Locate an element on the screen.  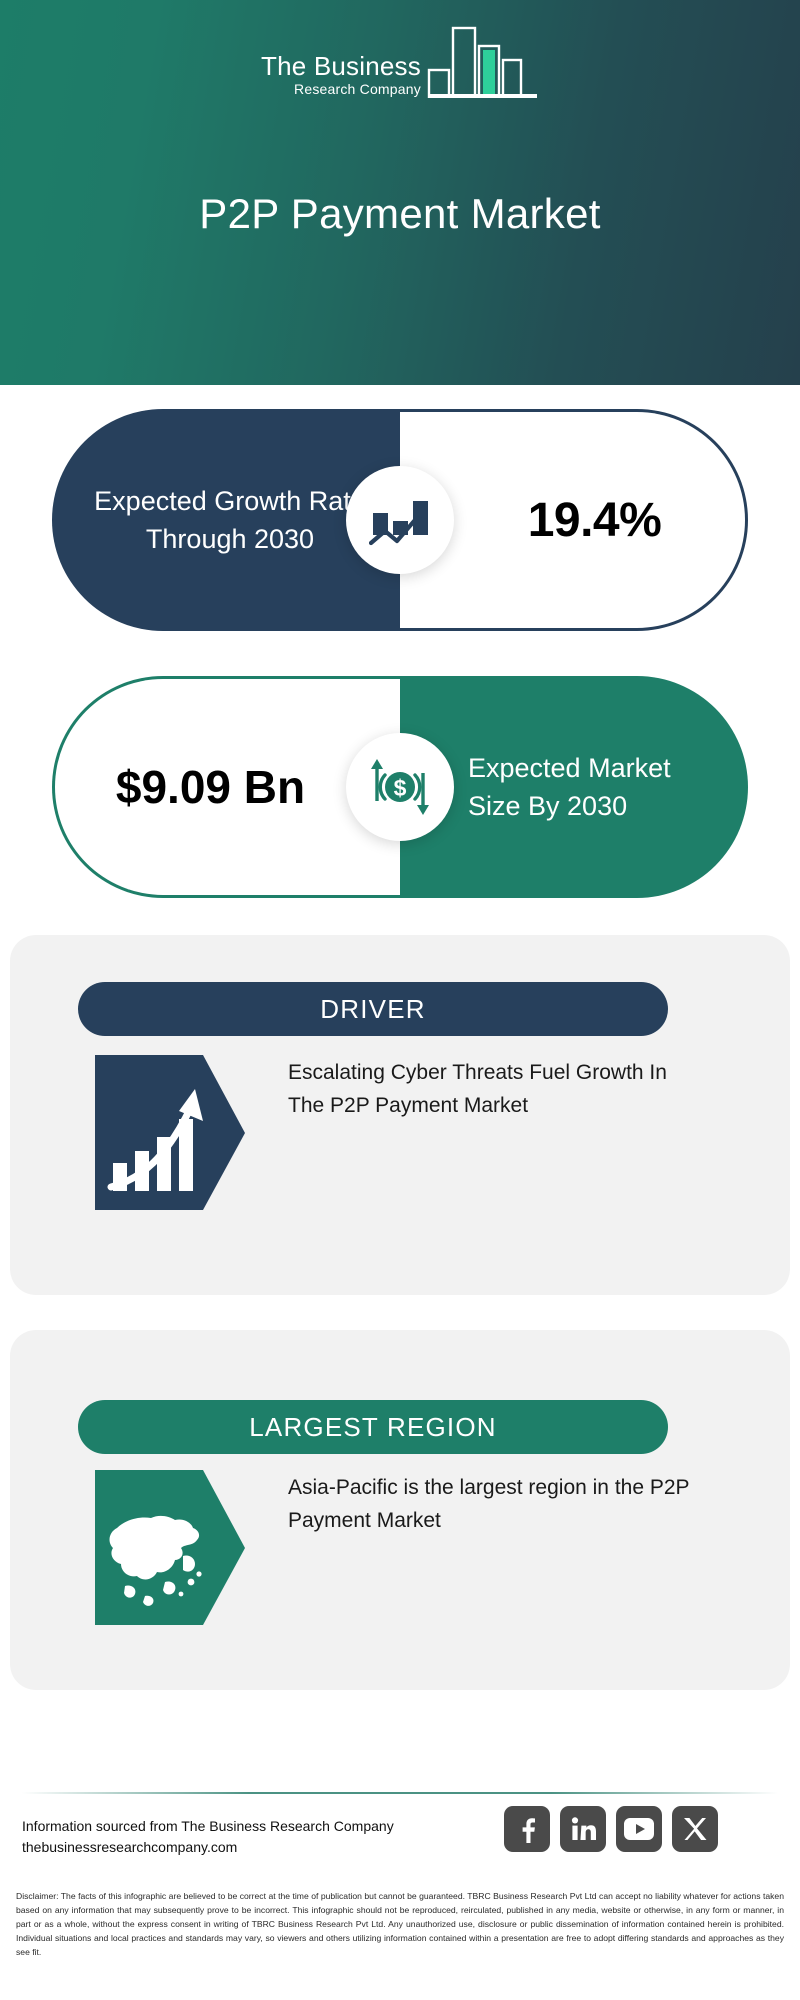
stat-market-label: Expected Market Size By 2030 is located at coordinates (569, 786).